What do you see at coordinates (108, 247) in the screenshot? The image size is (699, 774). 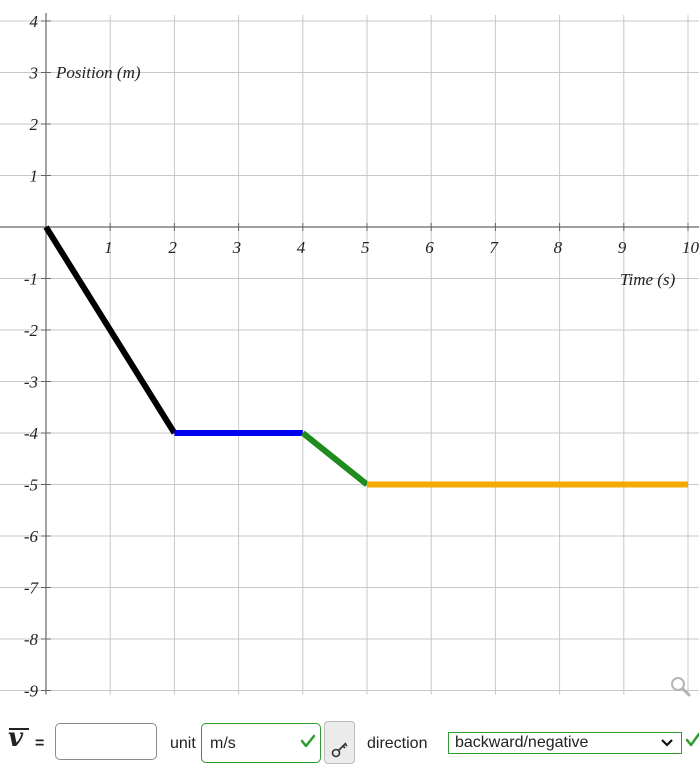 I see `x-tick-label: 1` at bounding box center [108, 247].